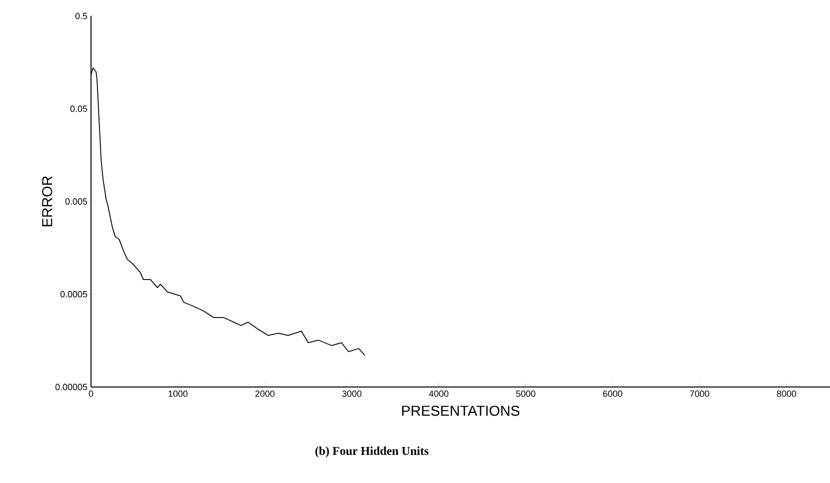 Image resolution: width=830 pixels, height=483 pixels. I want to click on x-tick-label: 7000, so click(700, 393).